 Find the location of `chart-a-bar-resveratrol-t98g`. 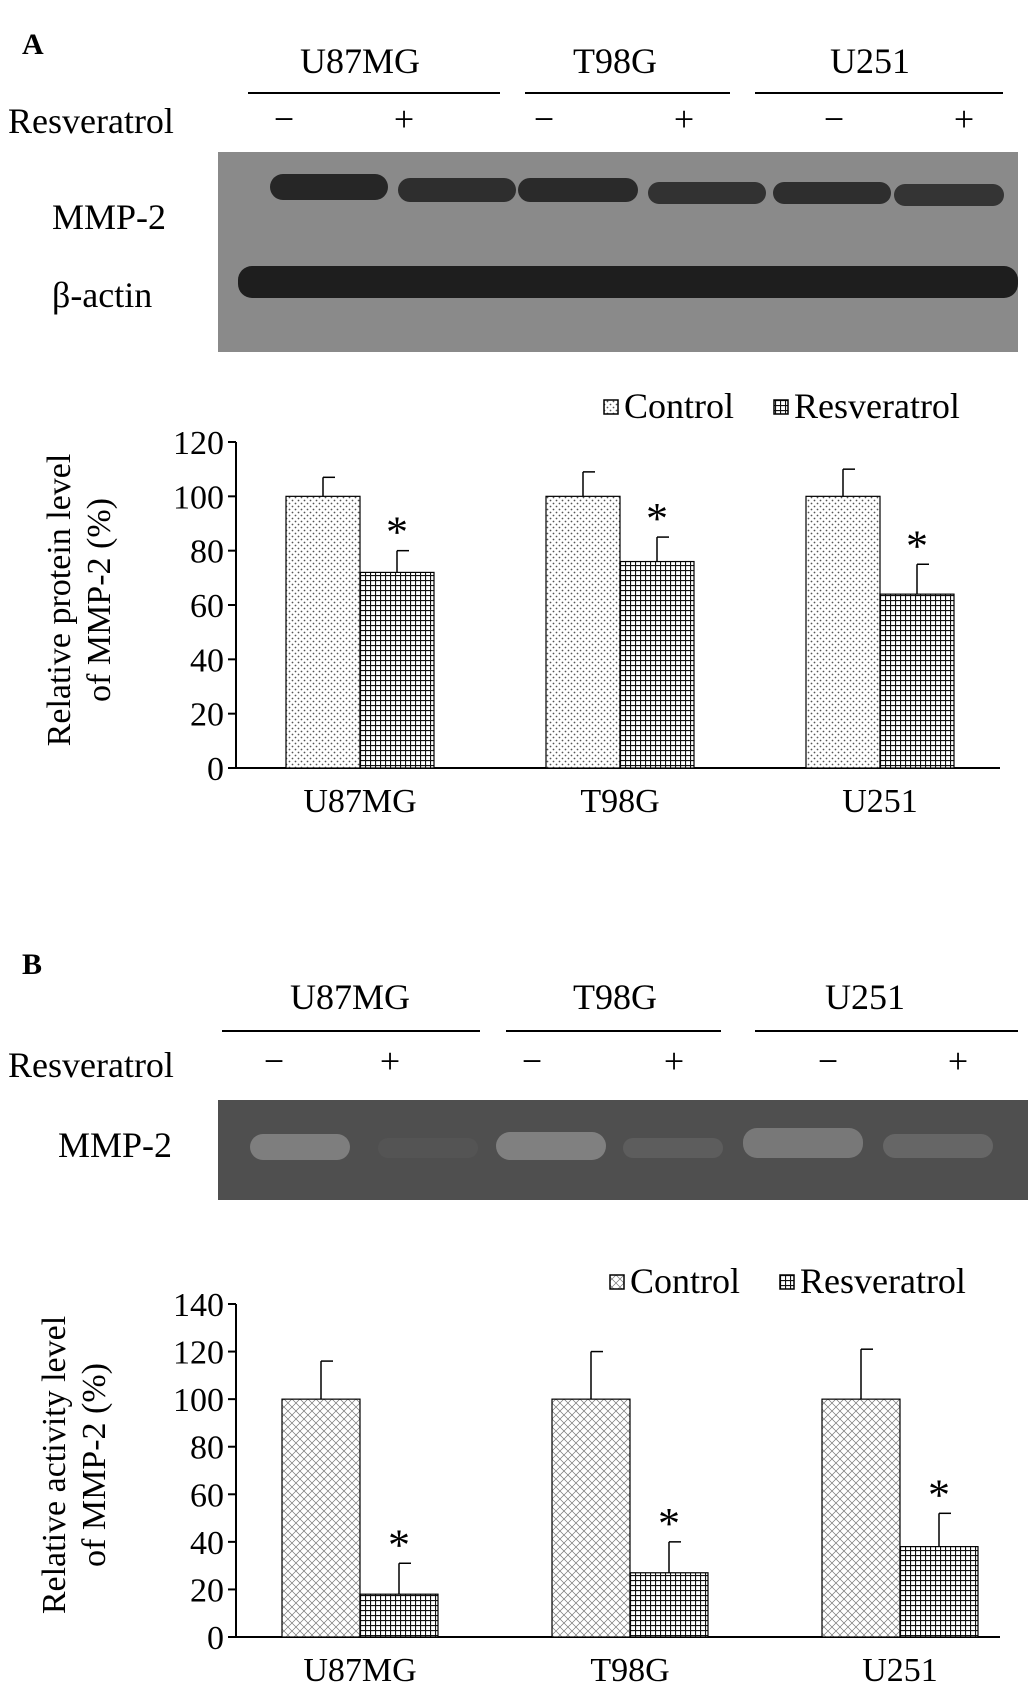

chart-a-bar-resveratrol-t98g is located at coordinates (657, 664).